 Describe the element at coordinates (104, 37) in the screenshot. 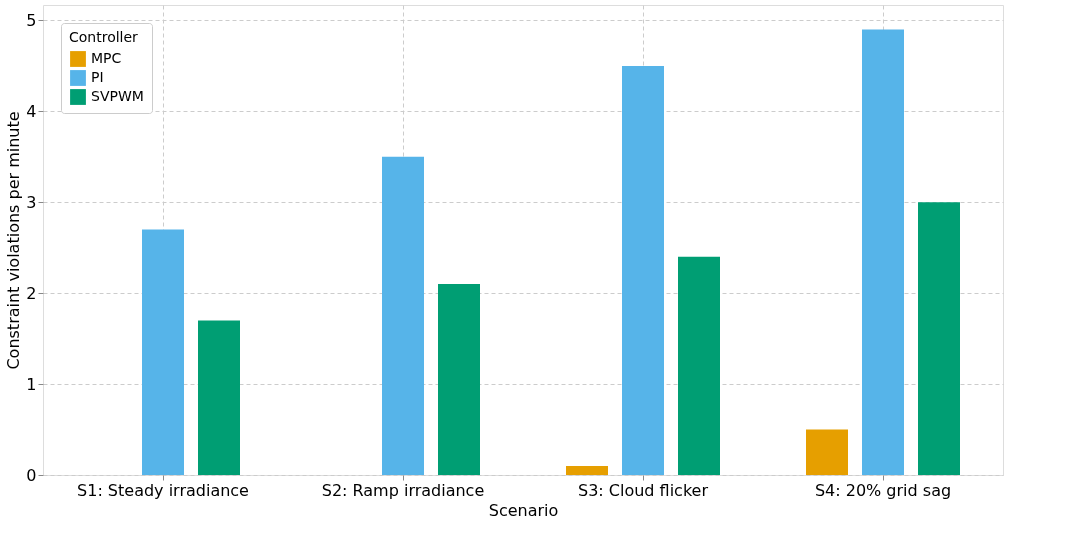

I see `legend-title: Controller` at that location.